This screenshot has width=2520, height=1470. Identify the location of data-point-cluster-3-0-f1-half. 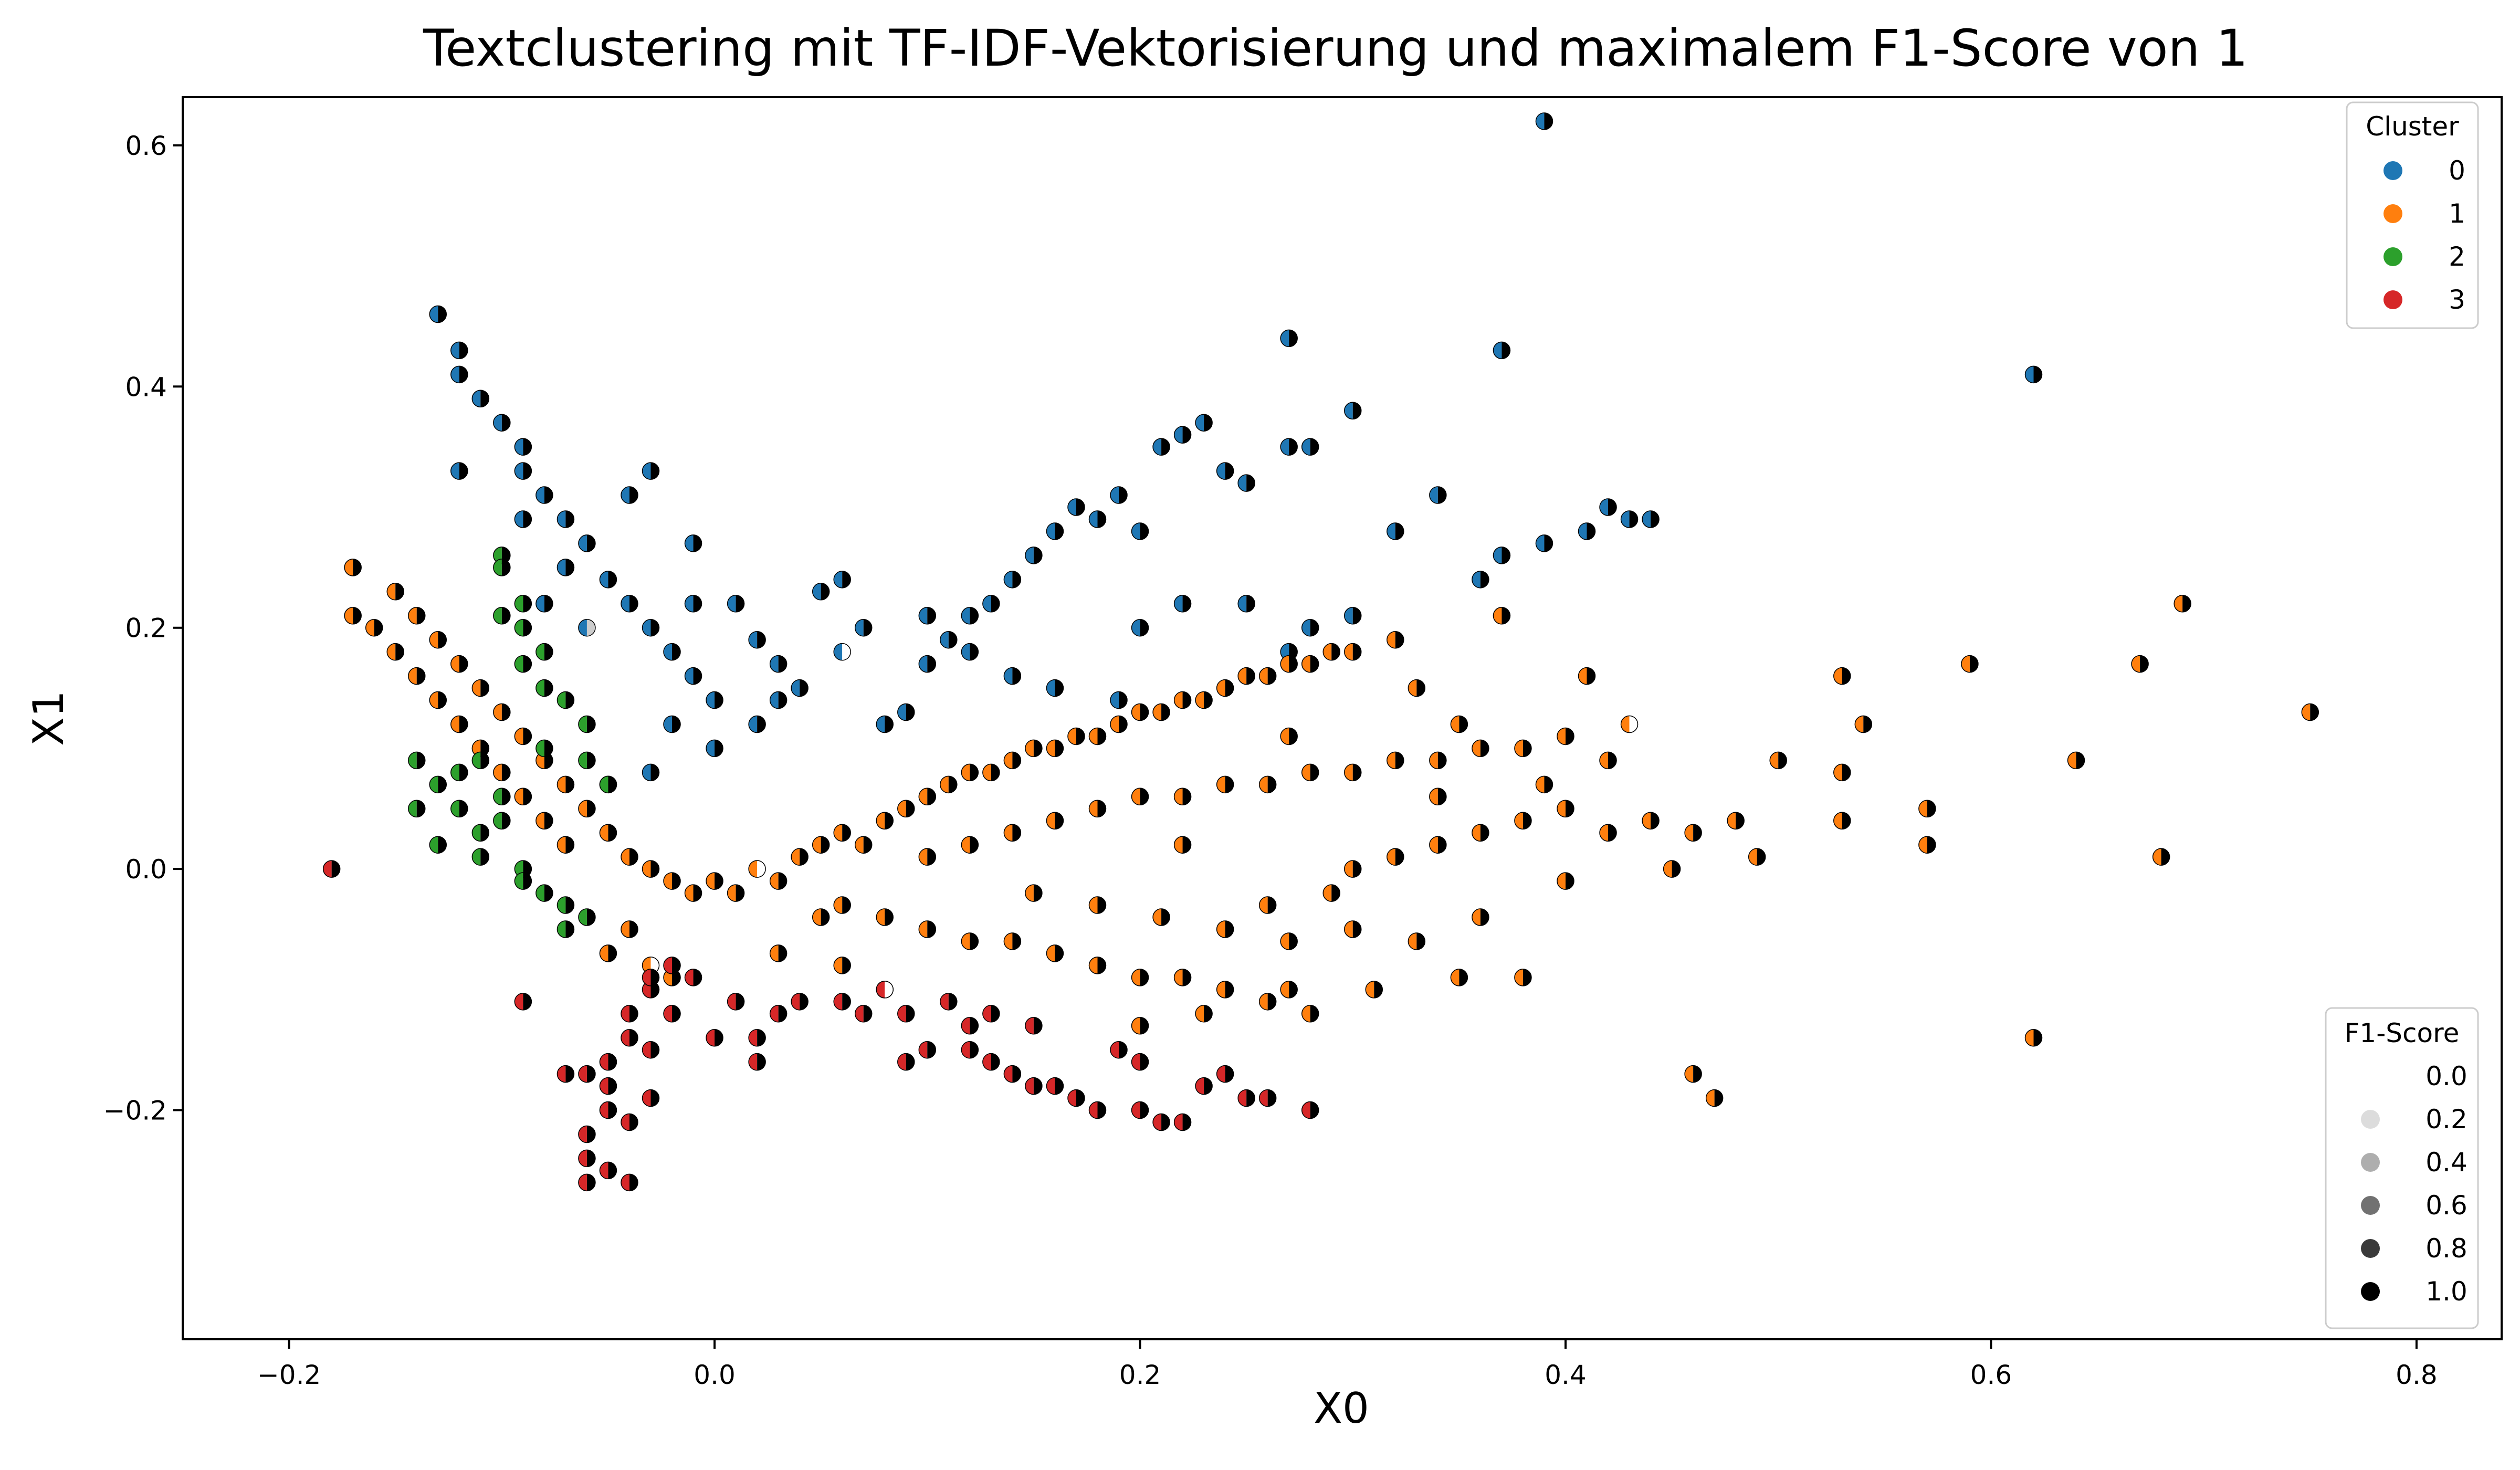
(335, 869).